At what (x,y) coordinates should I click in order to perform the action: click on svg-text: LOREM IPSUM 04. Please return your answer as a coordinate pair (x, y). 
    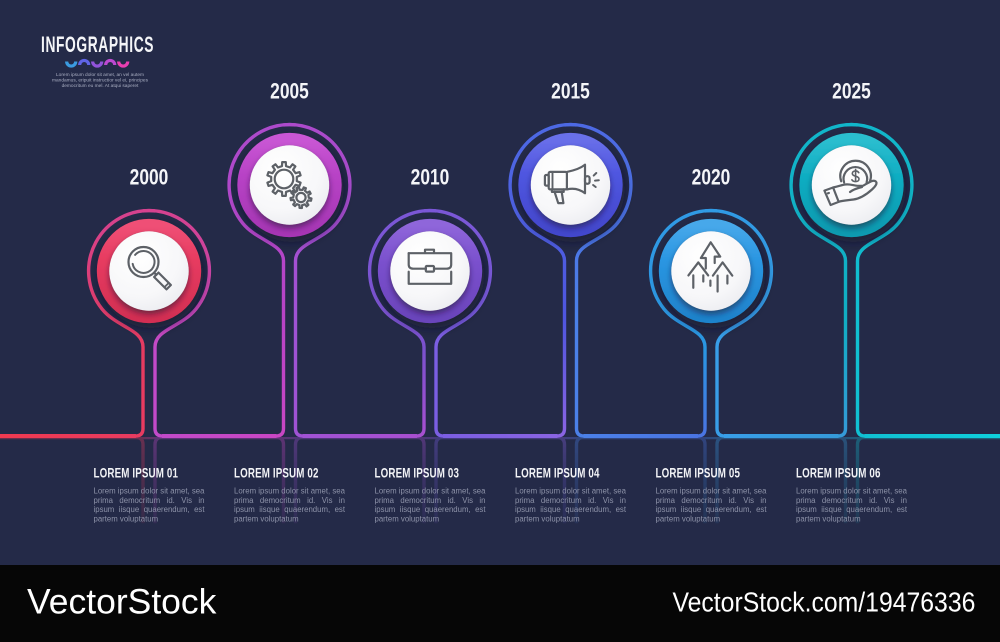
    Looking at the image, I should click on (557, 473).